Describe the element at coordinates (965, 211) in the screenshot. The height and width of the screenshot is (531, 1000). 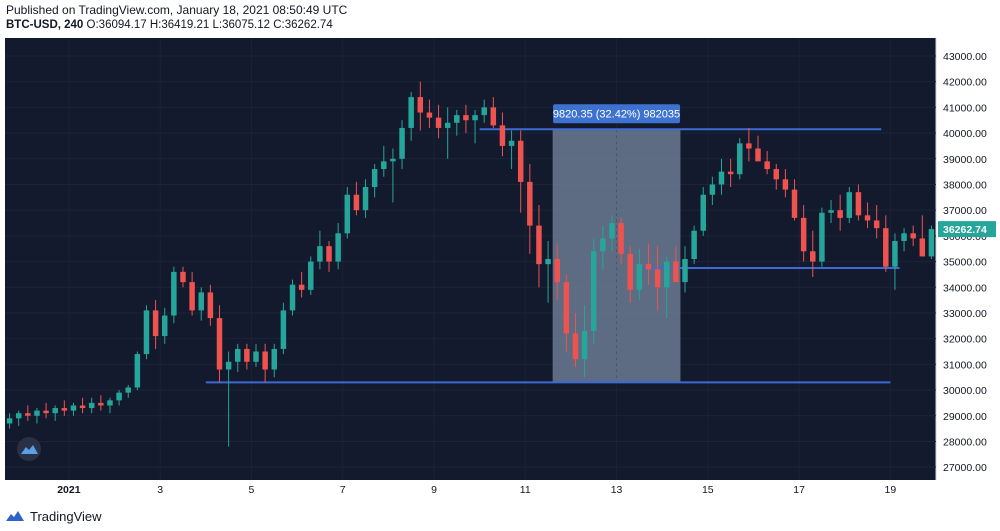
I see `y-tick-label: 37000.00` at that location.